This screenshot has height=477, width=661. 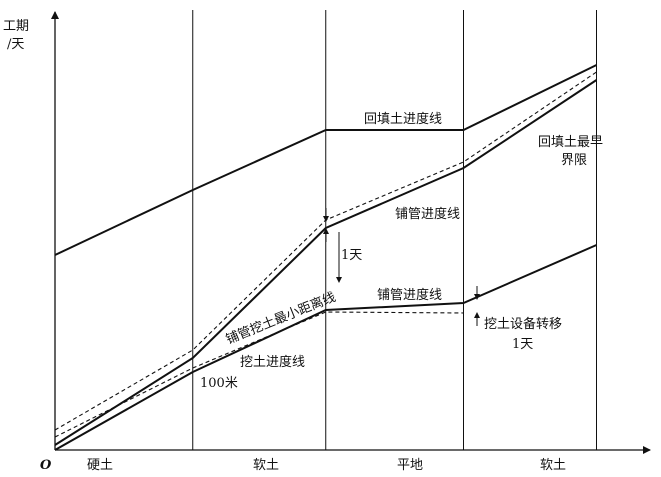 I want to click on label-backfill-limit-2: 界限, so click(x=574, y=160).